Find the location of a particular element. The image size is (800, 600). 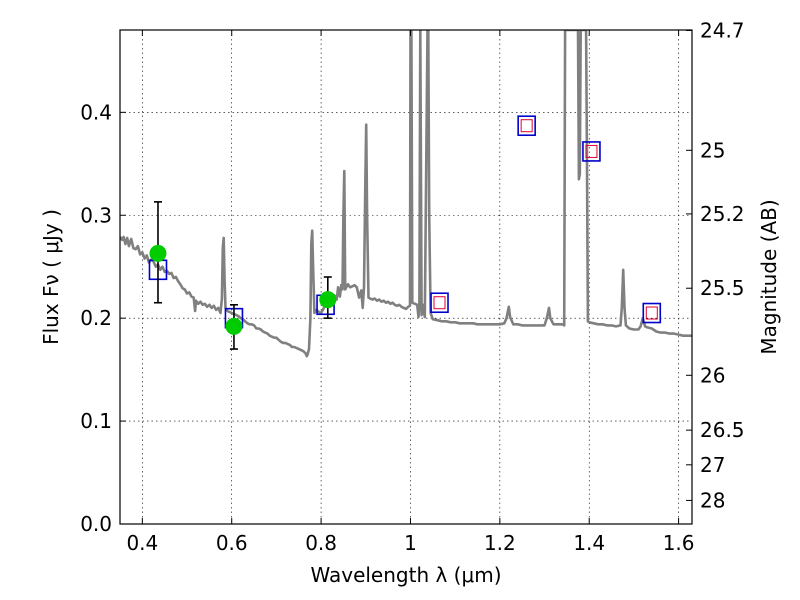

y-axis-right-title: Magnitude (AB) is located at coordinates (769, 276).